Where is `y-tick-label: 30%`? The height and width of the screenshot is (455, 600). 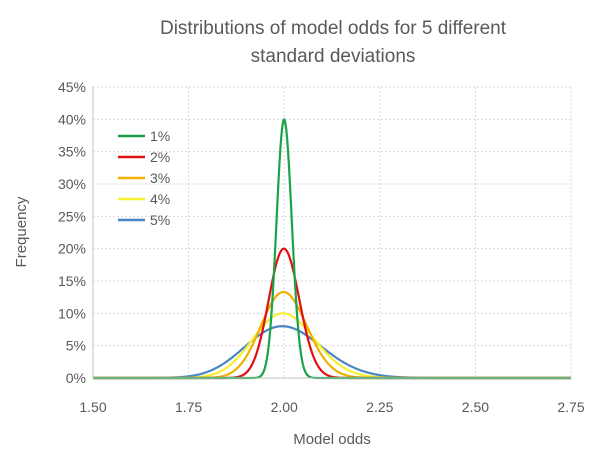 y-tick-label: 30% is located at coordinates (72, 184).